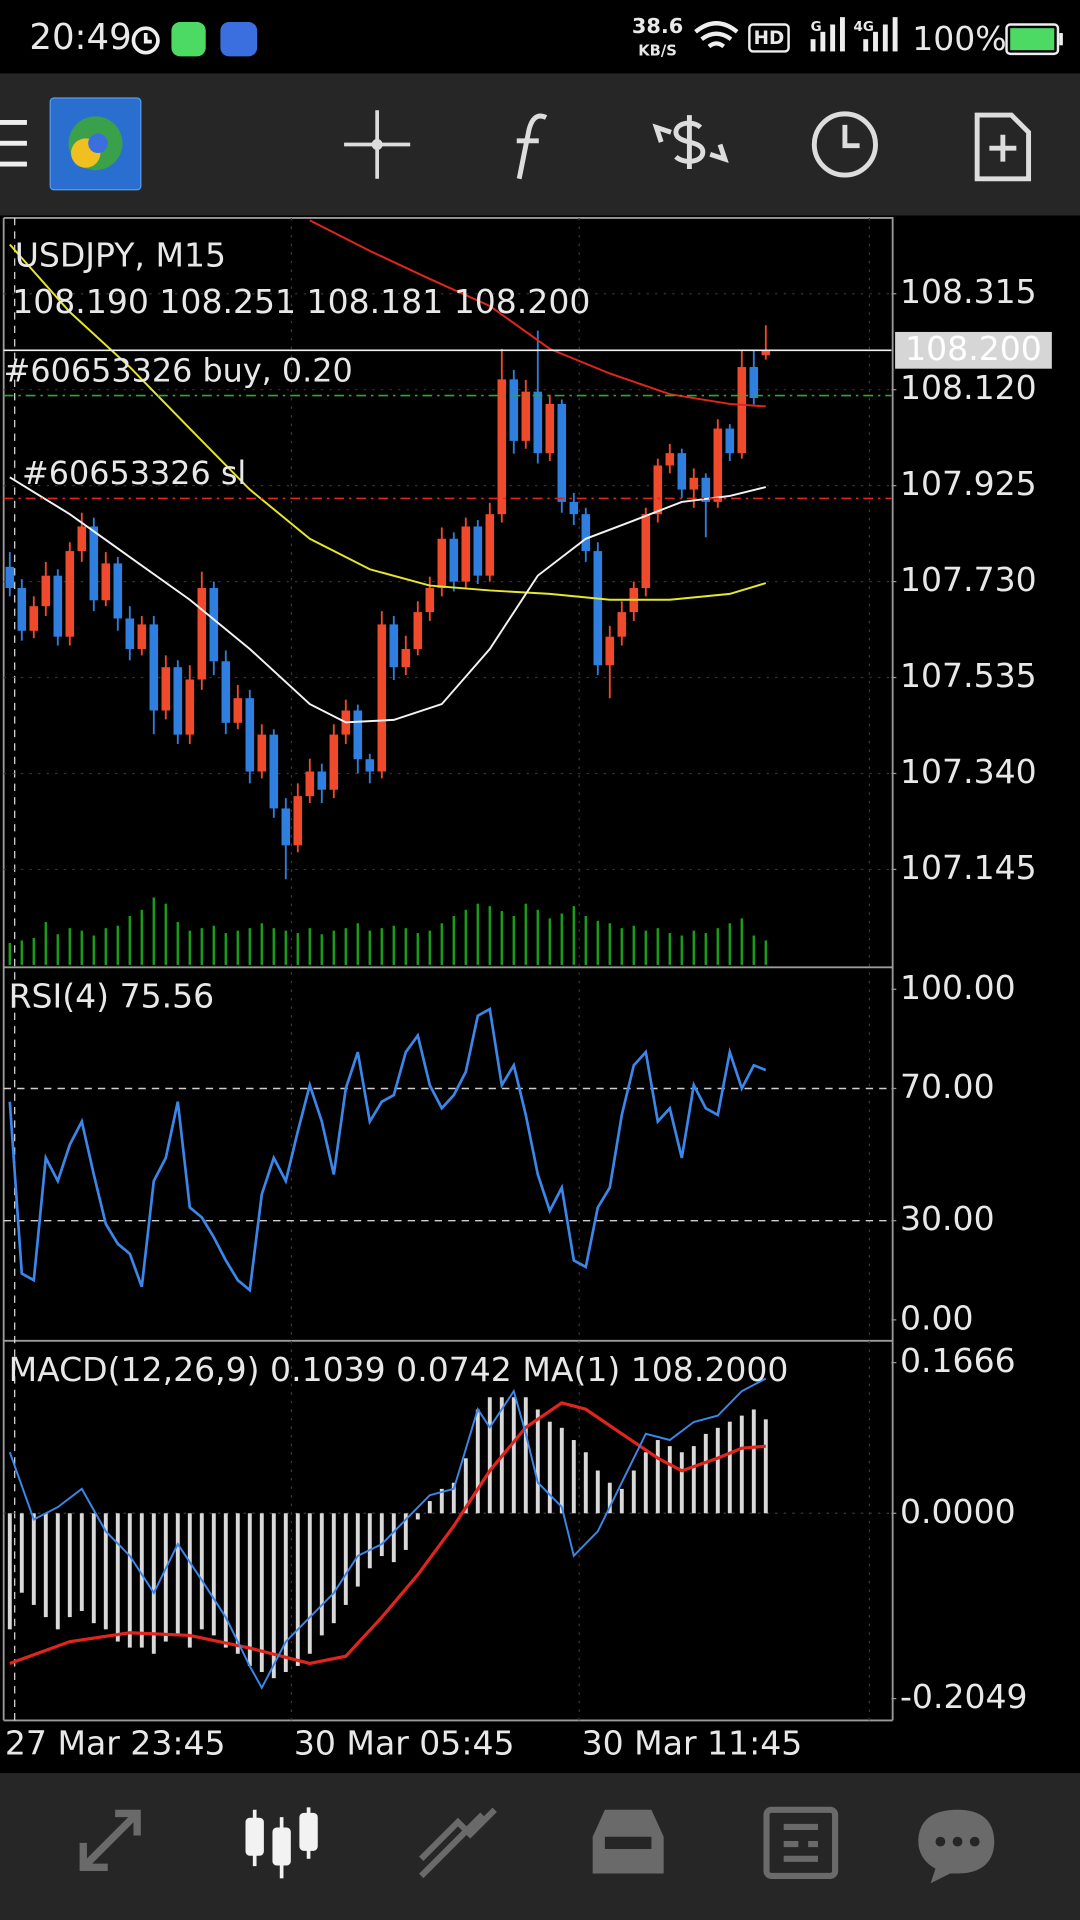 The width and height of the screenshot is (1080, 1920). I want to click on menu-button, so click(13, 143).